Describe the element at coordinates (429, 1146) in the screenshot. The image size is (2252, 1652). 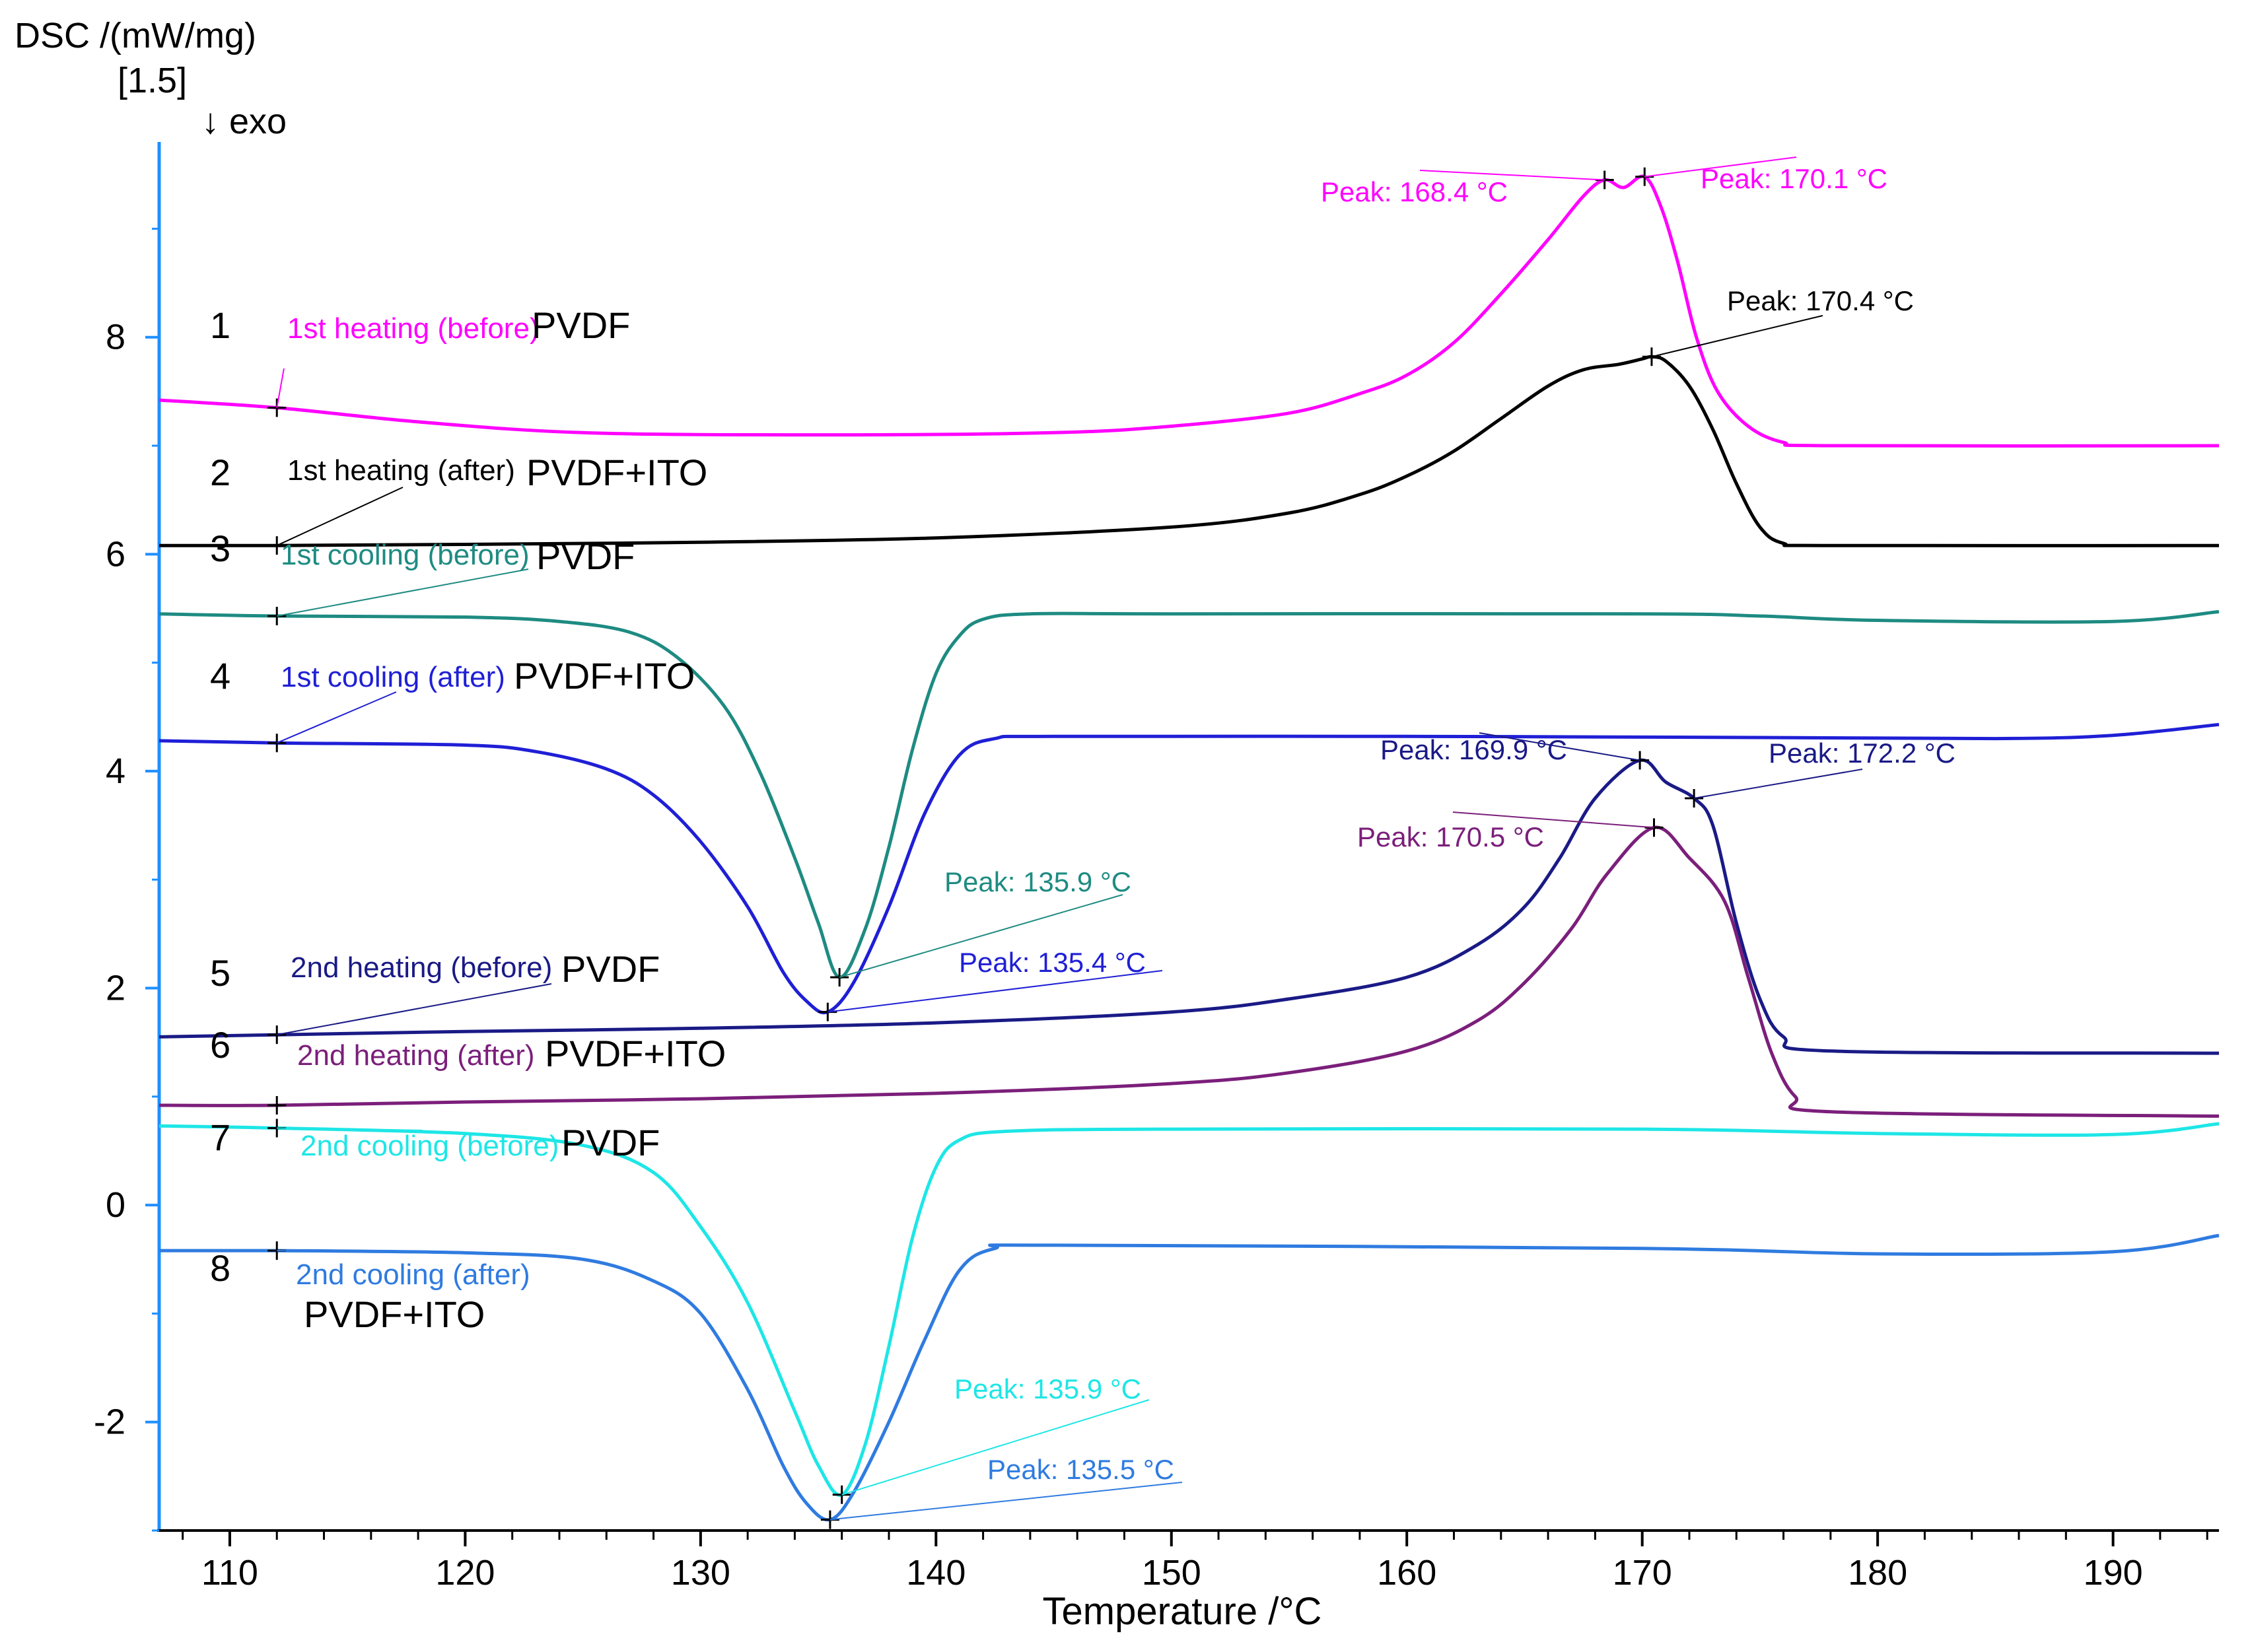
I see `series-label: 2nd cooling (before)` at that location.